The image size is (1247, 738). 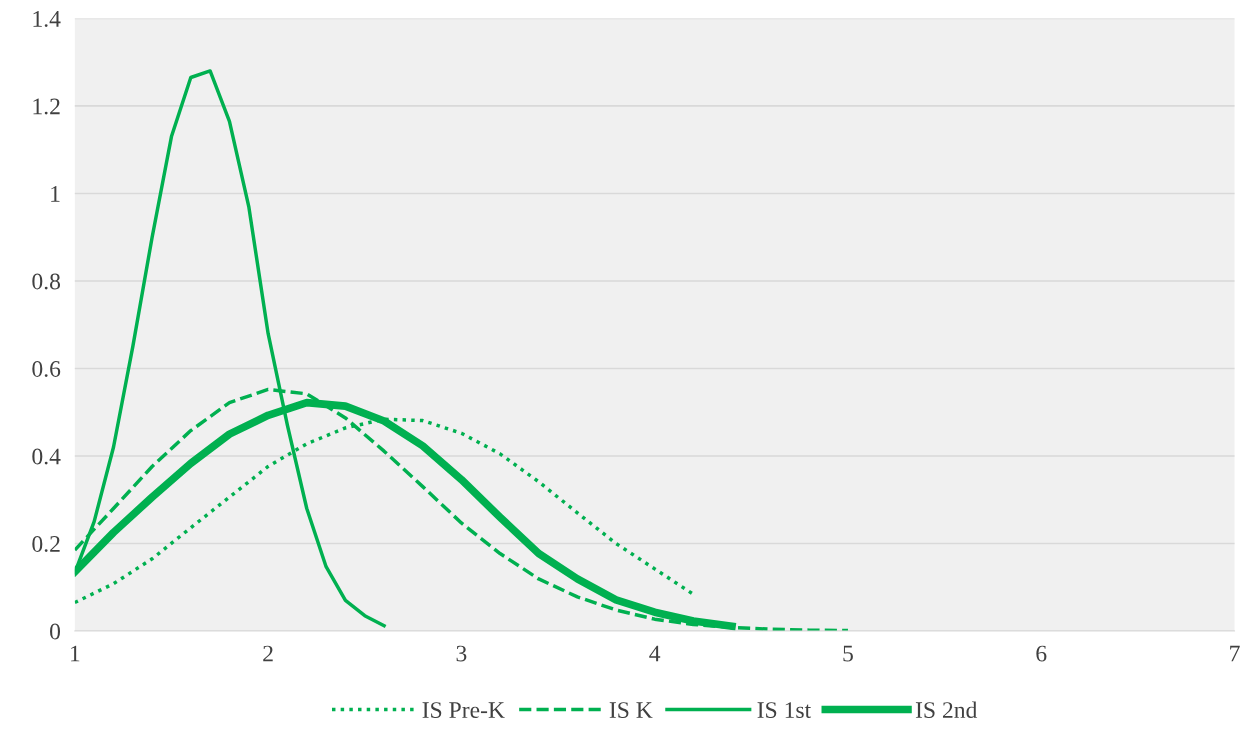 I want to click on legend-label: IS 2nd, so click(x=946, y=709).